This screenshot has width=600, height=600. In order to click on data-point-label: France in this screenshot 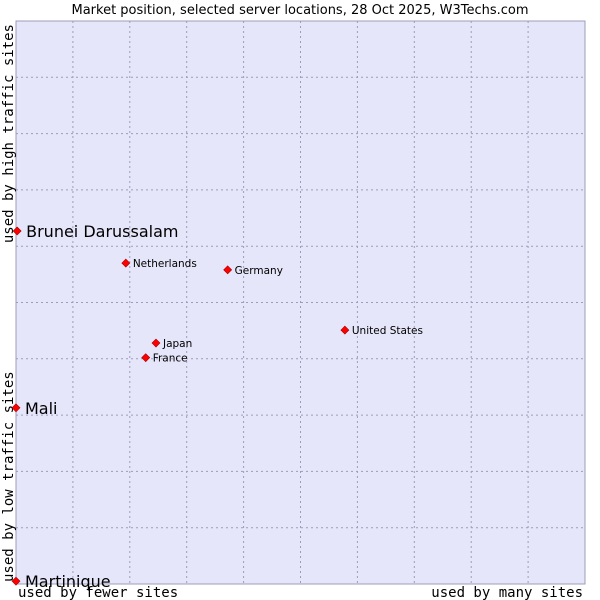, I will do `click(170, 359)`.